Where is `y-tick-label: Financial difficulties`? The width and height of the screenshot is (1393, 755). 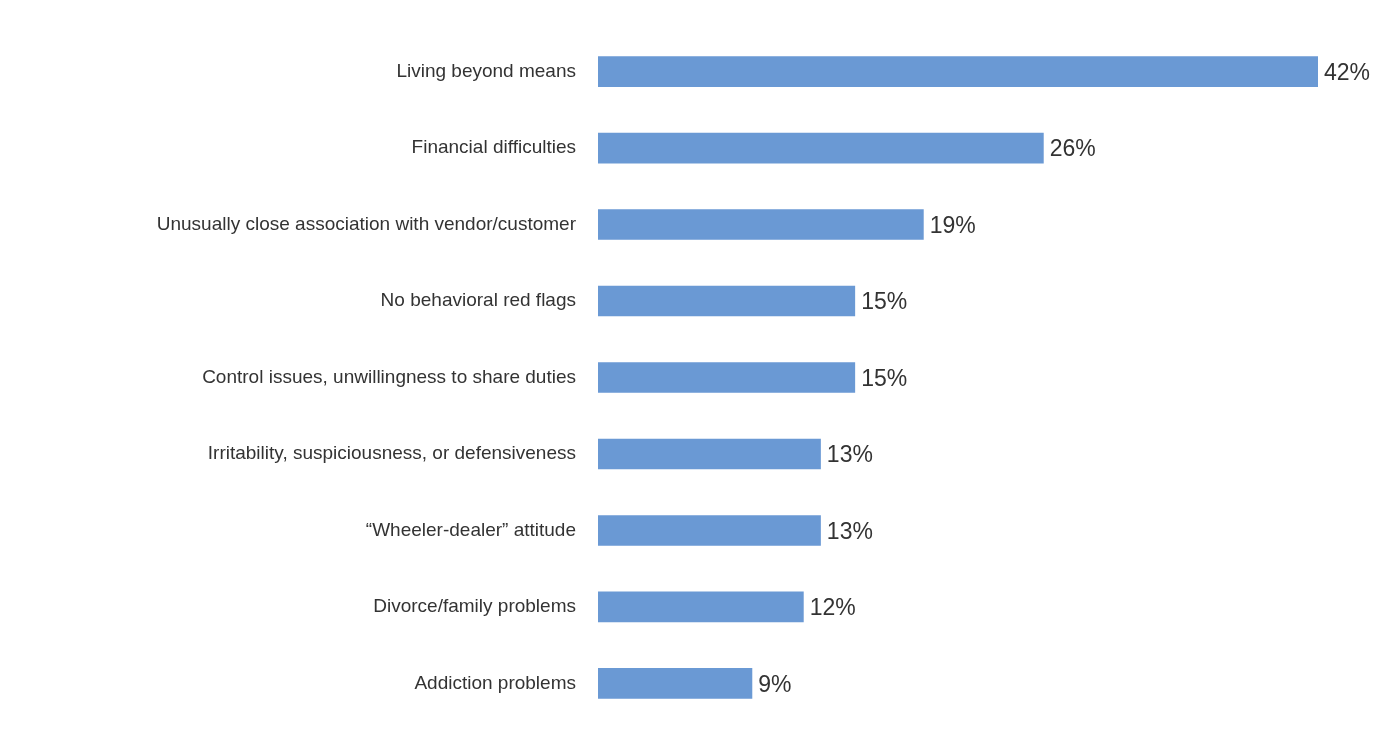
y-tick-label: Financial difficulties is located at coordinates (493, 147).